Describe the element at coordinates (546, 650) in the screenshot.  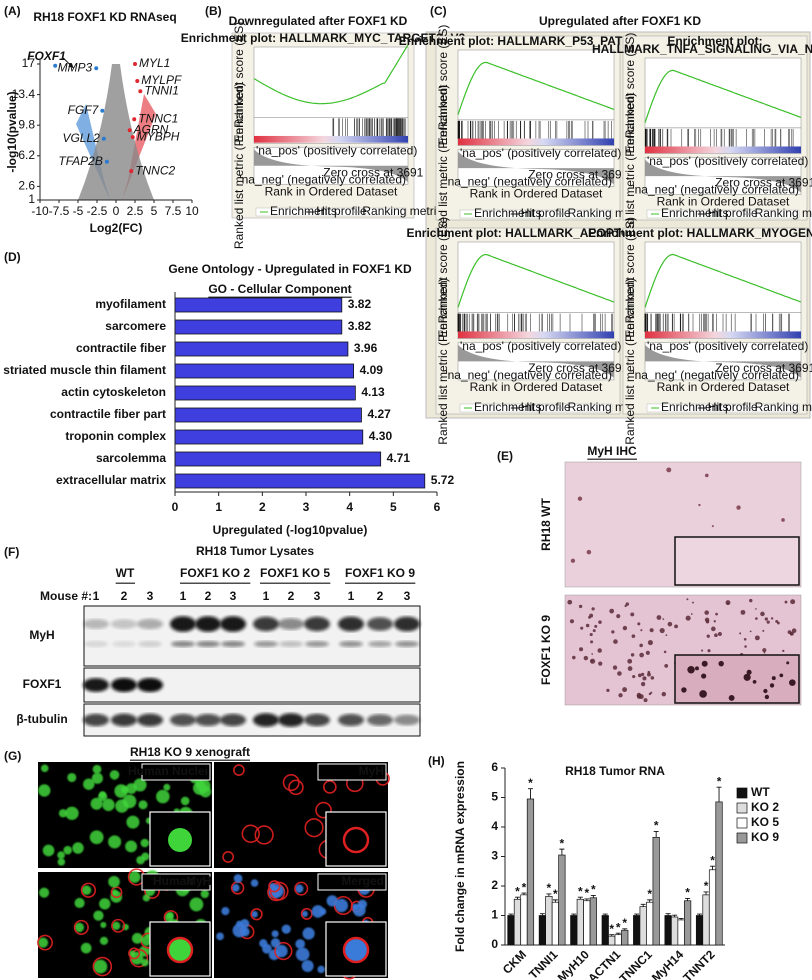
I see `ihc-row-label: FOXF1 KO 9` at that location.